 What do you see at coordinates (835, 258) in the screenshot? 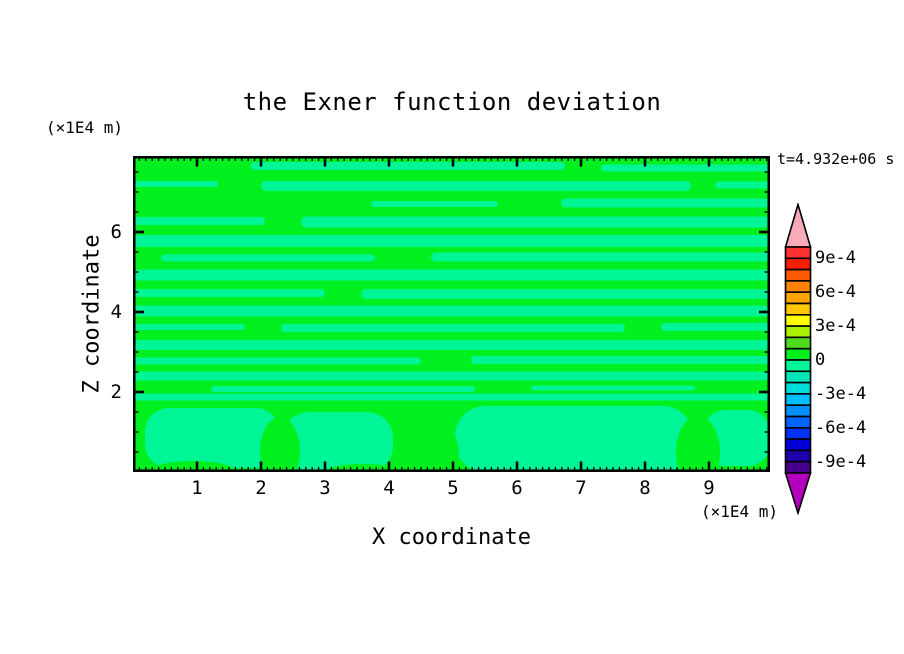
I see `colorbar-tick-label: 9e-4` at bounding box center [835, 258].